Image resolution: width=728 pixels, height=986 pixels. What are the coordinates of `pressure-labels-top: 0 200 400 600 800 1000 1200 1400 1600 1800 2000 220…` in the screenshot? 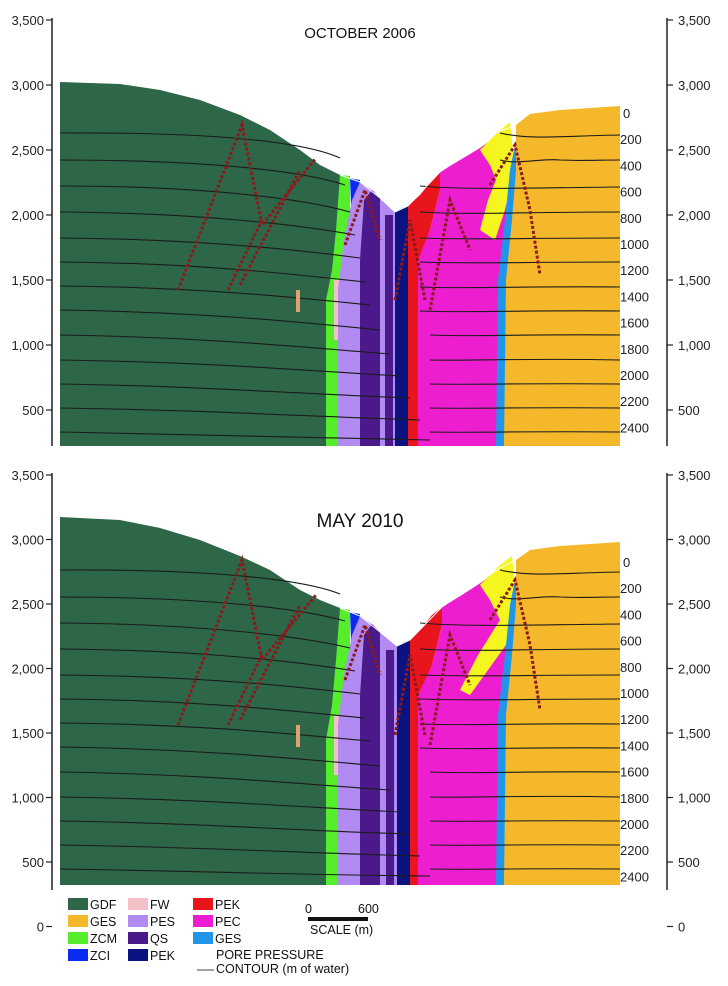 It's located at (634, 270).